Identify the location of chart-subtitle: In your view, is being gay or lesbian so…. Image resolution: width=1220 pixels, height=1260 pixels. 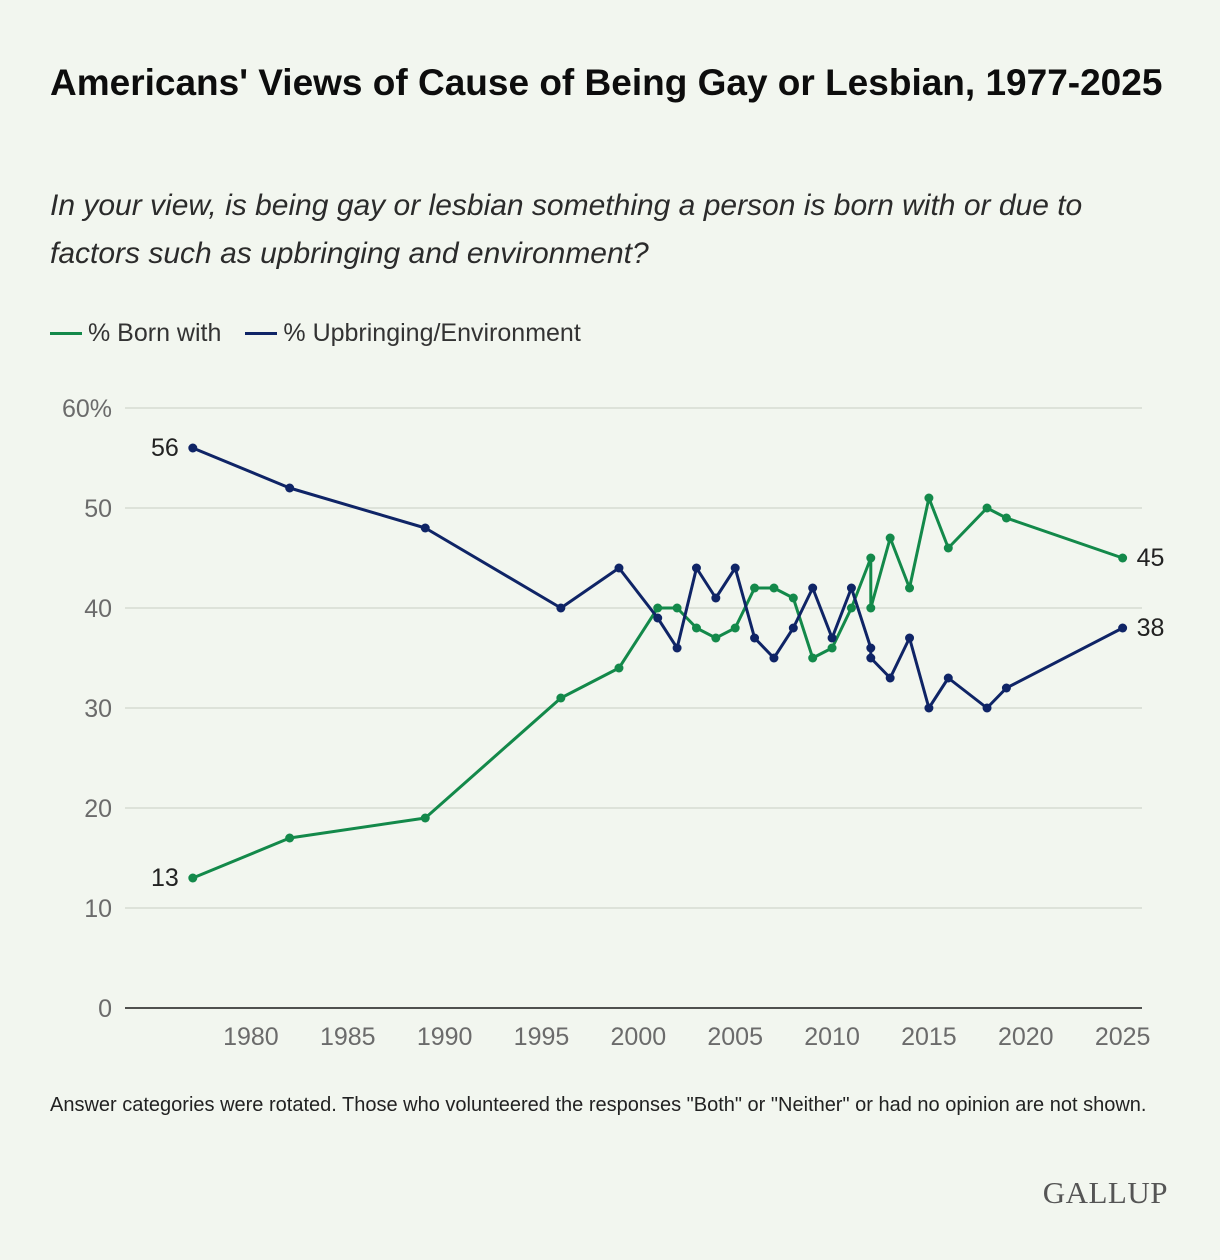
(566, 229).